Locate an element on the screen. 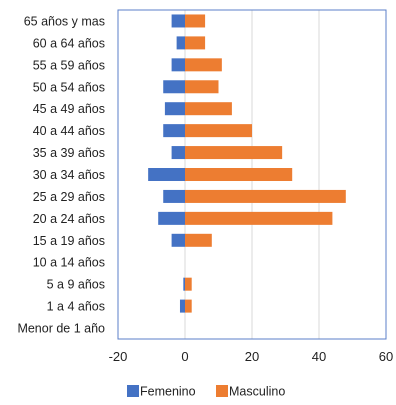 This screenshot has height=405, width=396. category-label: 55 a 59 años is located at coordinates (69, 65).